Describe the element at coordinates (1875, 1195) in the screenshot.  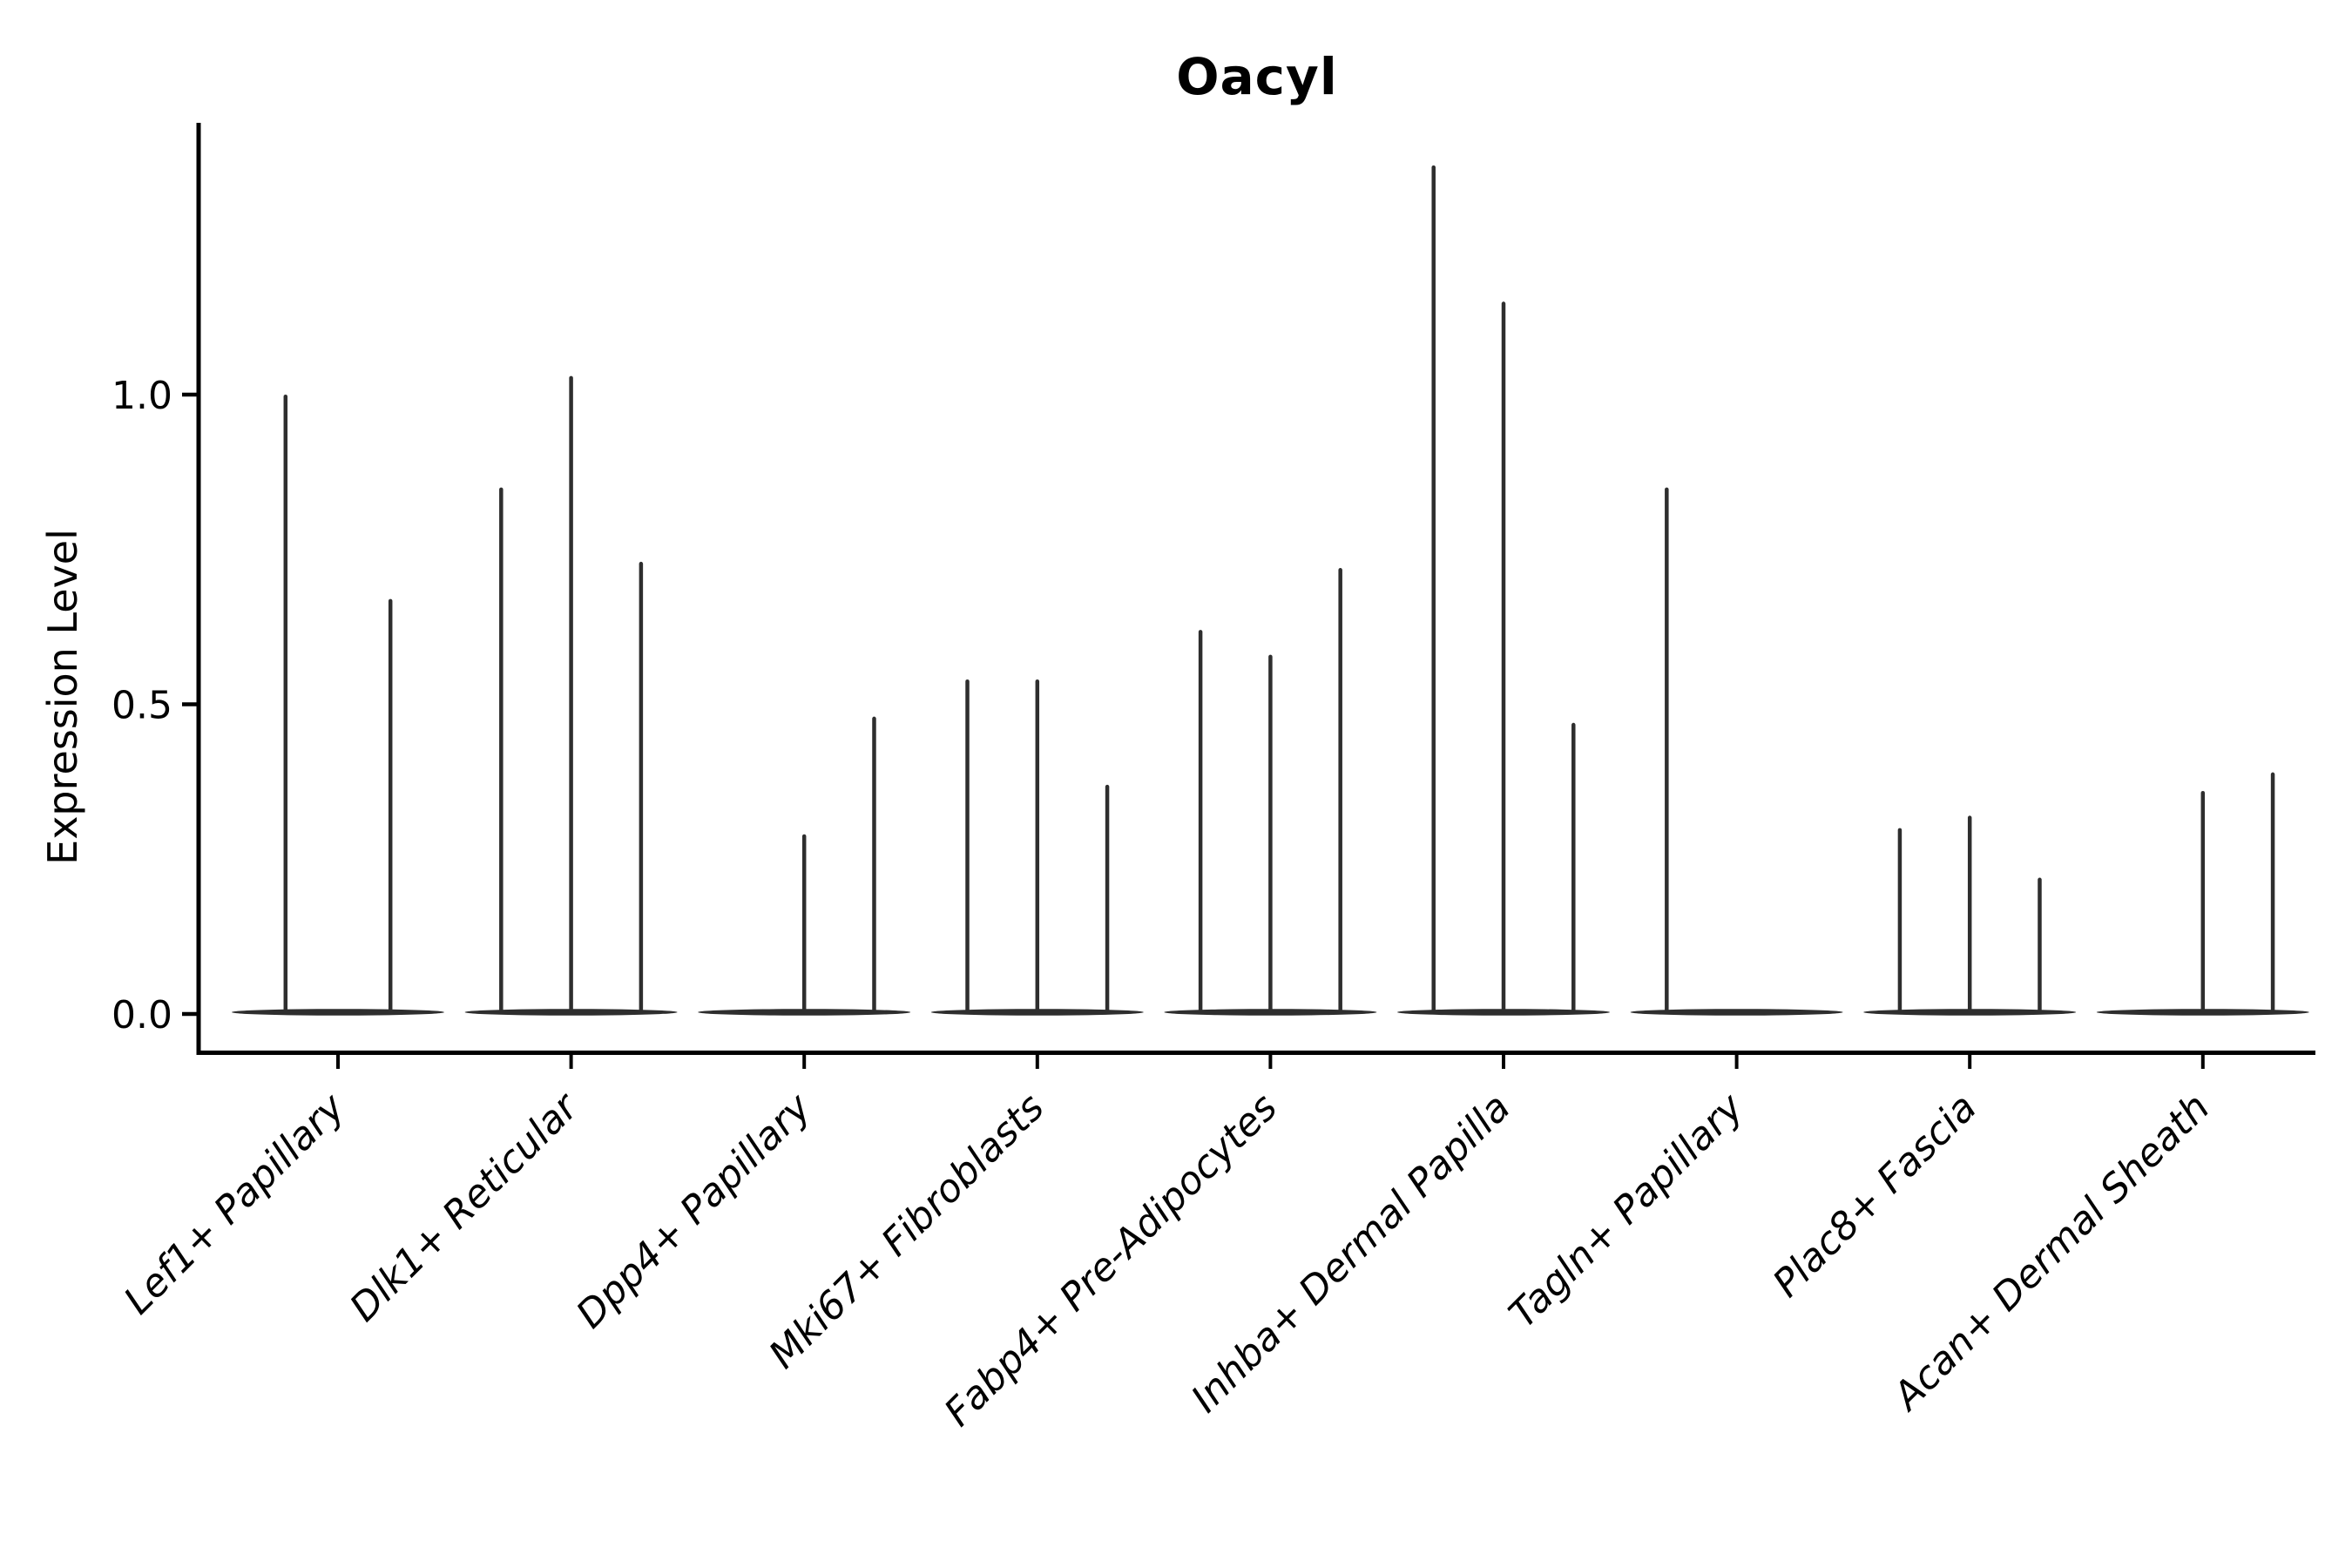
I see `x-tick-label: Plac8+ Fascia` at that location.